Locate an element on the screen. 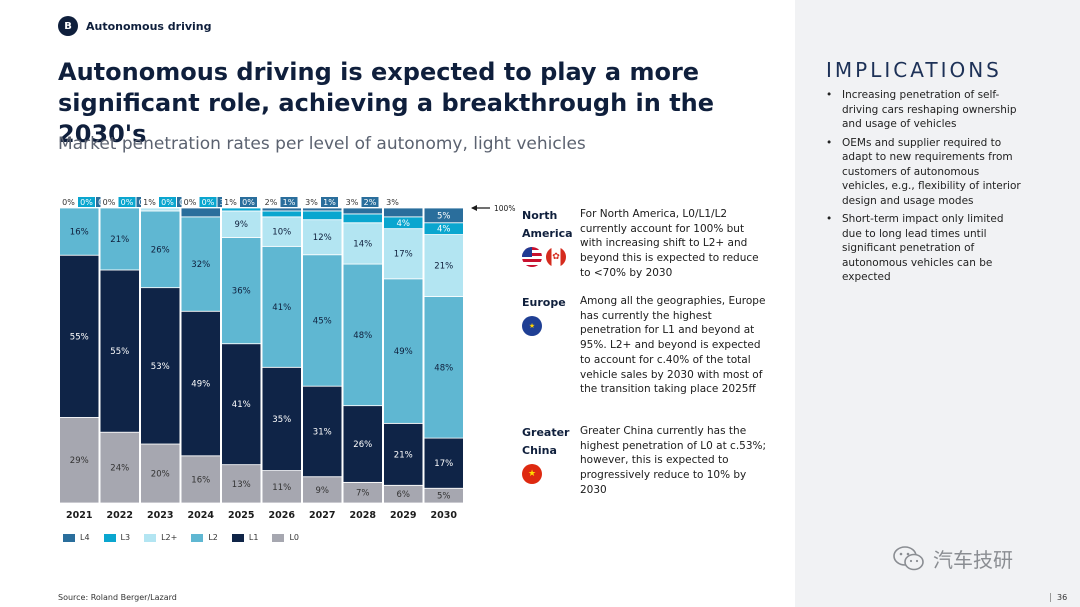 The image size is (1080, 607). bar-segment-l4-2026 is located at coordinates (281, 209).